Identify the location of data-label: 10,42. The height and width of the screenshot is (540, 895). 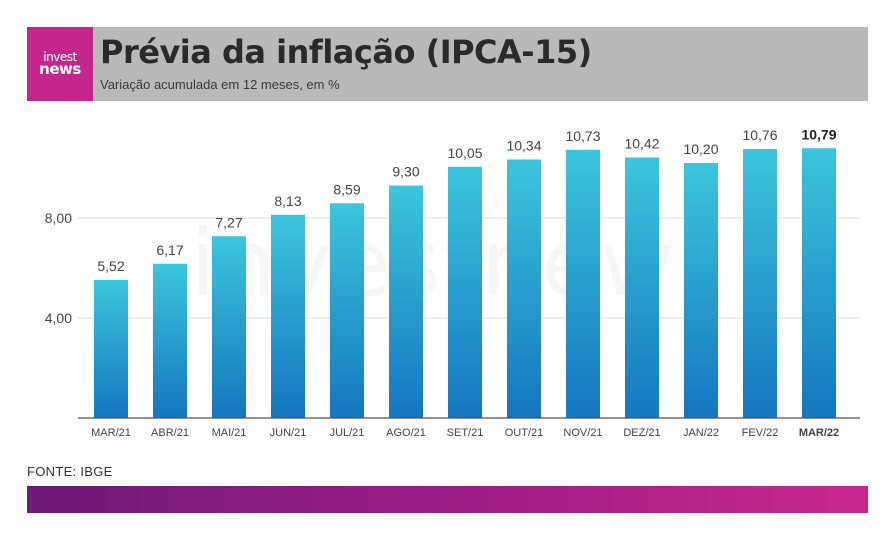
(641, 144).